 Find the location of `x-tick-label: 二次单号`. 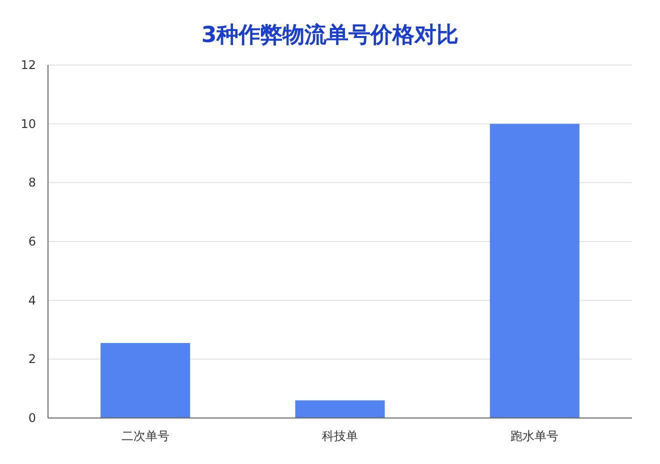

x-tick-label: 二次单号 is located at coordinates (145, 436).